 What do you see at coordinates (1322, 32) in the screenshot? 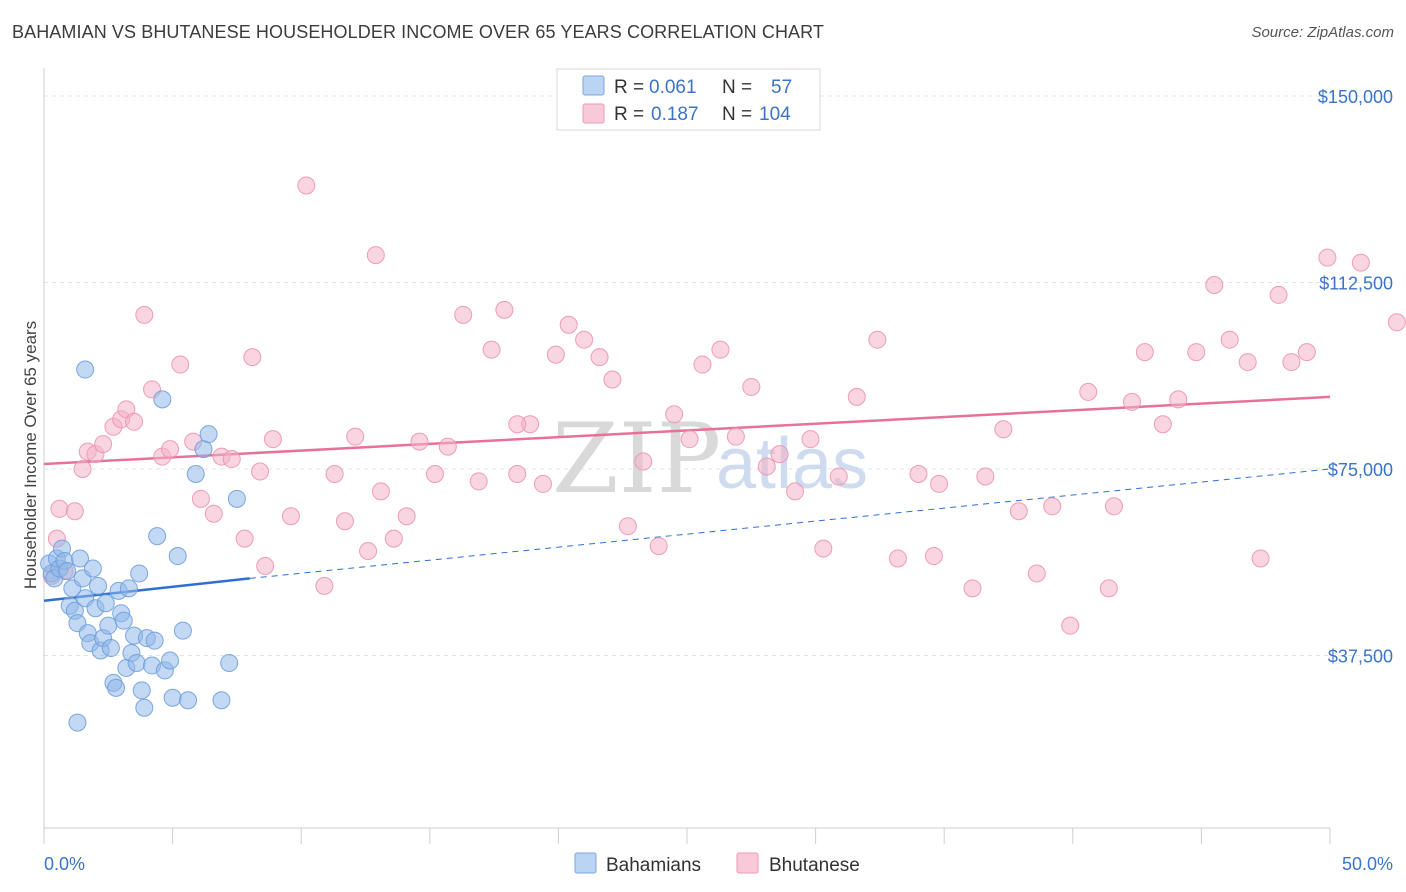
I see `source-credit: Source: ZipAtlas.com` at bounding box center [1322, 32].